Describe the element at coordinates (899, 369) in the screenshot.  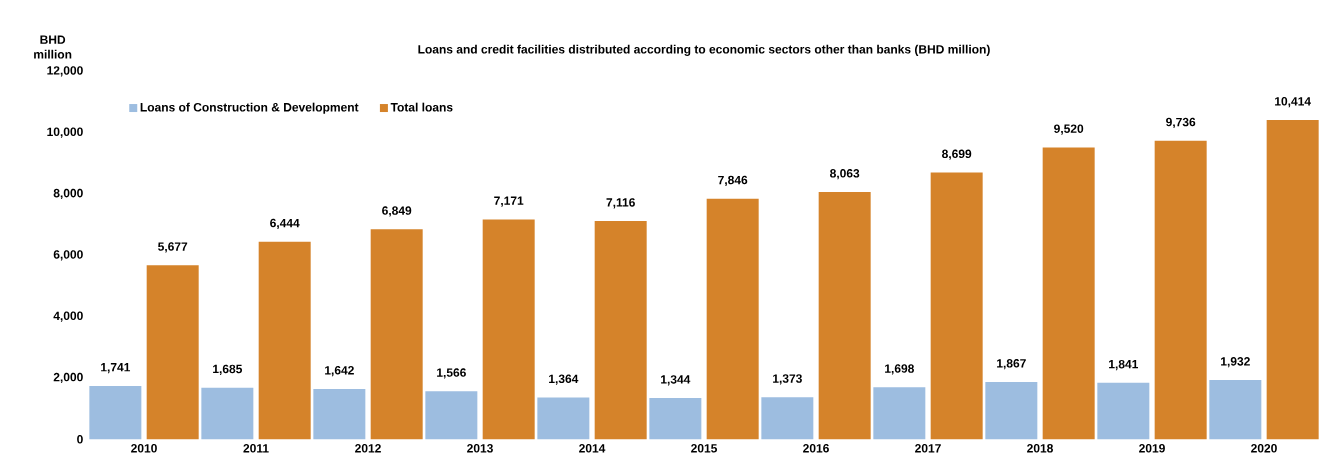
I see `data-label: 1,698` at that location.